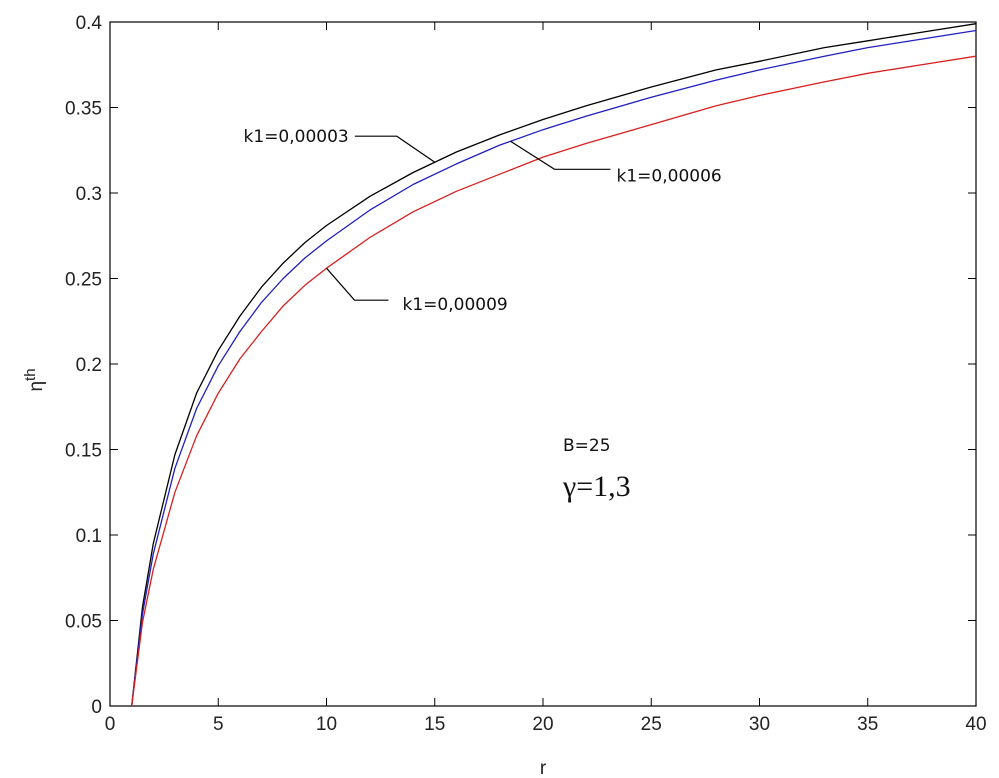 The image size is (999, 778). Describe the element at coordinates (218, 724) in the screenshot. I see `x-tick-label: 5` at that location.